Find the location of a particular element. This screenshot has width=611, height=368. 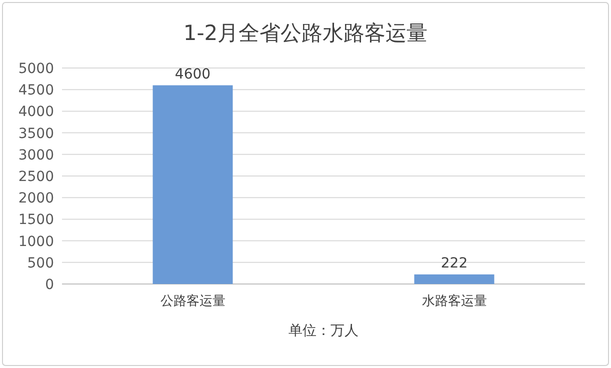

y-tick-label: 1500 is located at coordinates (36, 220).